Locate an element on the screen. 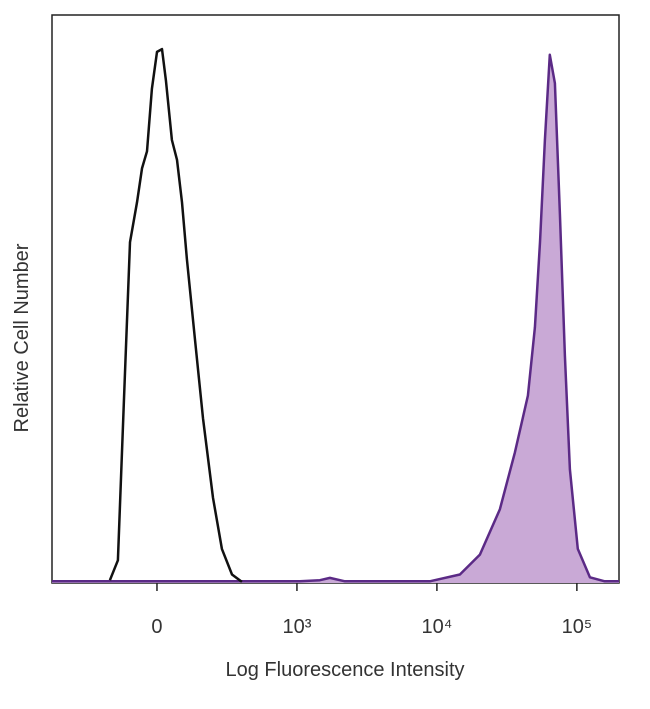 The height and width of the screenshot is (709, 650). y-axis-label: Relative Cell Number is located at coordinates (22, 337).